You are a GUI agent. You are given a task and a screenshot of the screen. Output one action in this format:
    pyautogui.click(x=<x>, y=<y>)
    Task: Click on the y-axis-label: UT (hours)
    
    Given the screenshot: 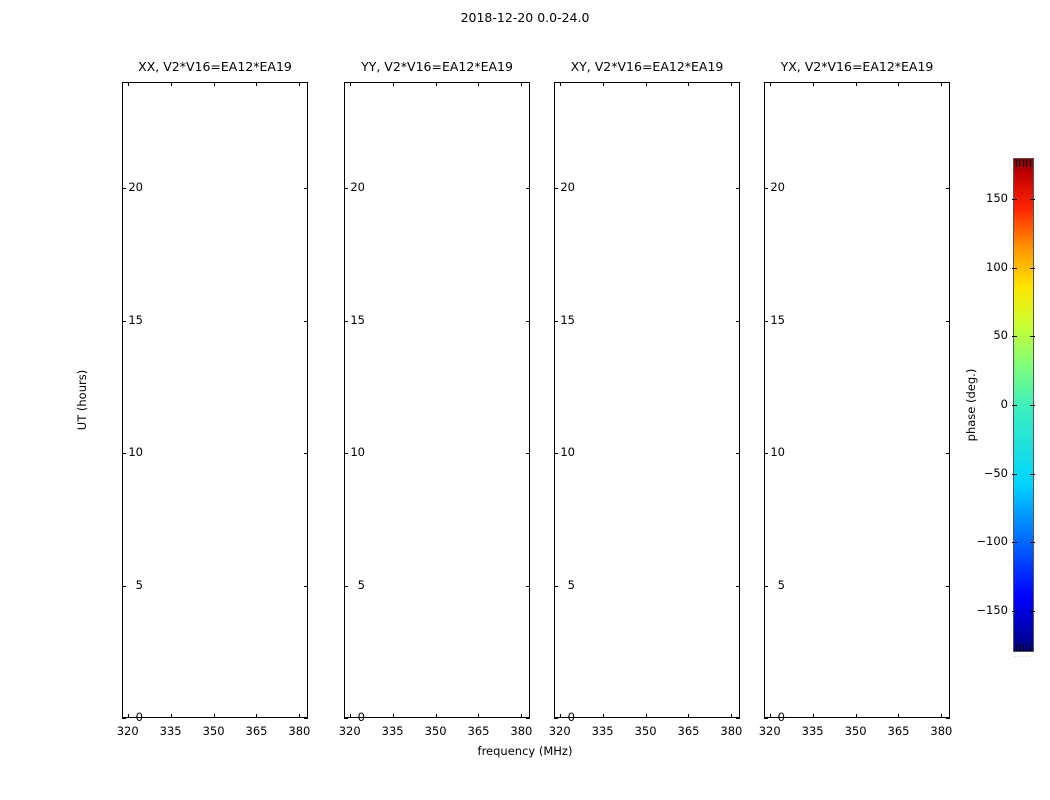 What is the action you would take?
    pyautogui.click(x=82, y=400)
    